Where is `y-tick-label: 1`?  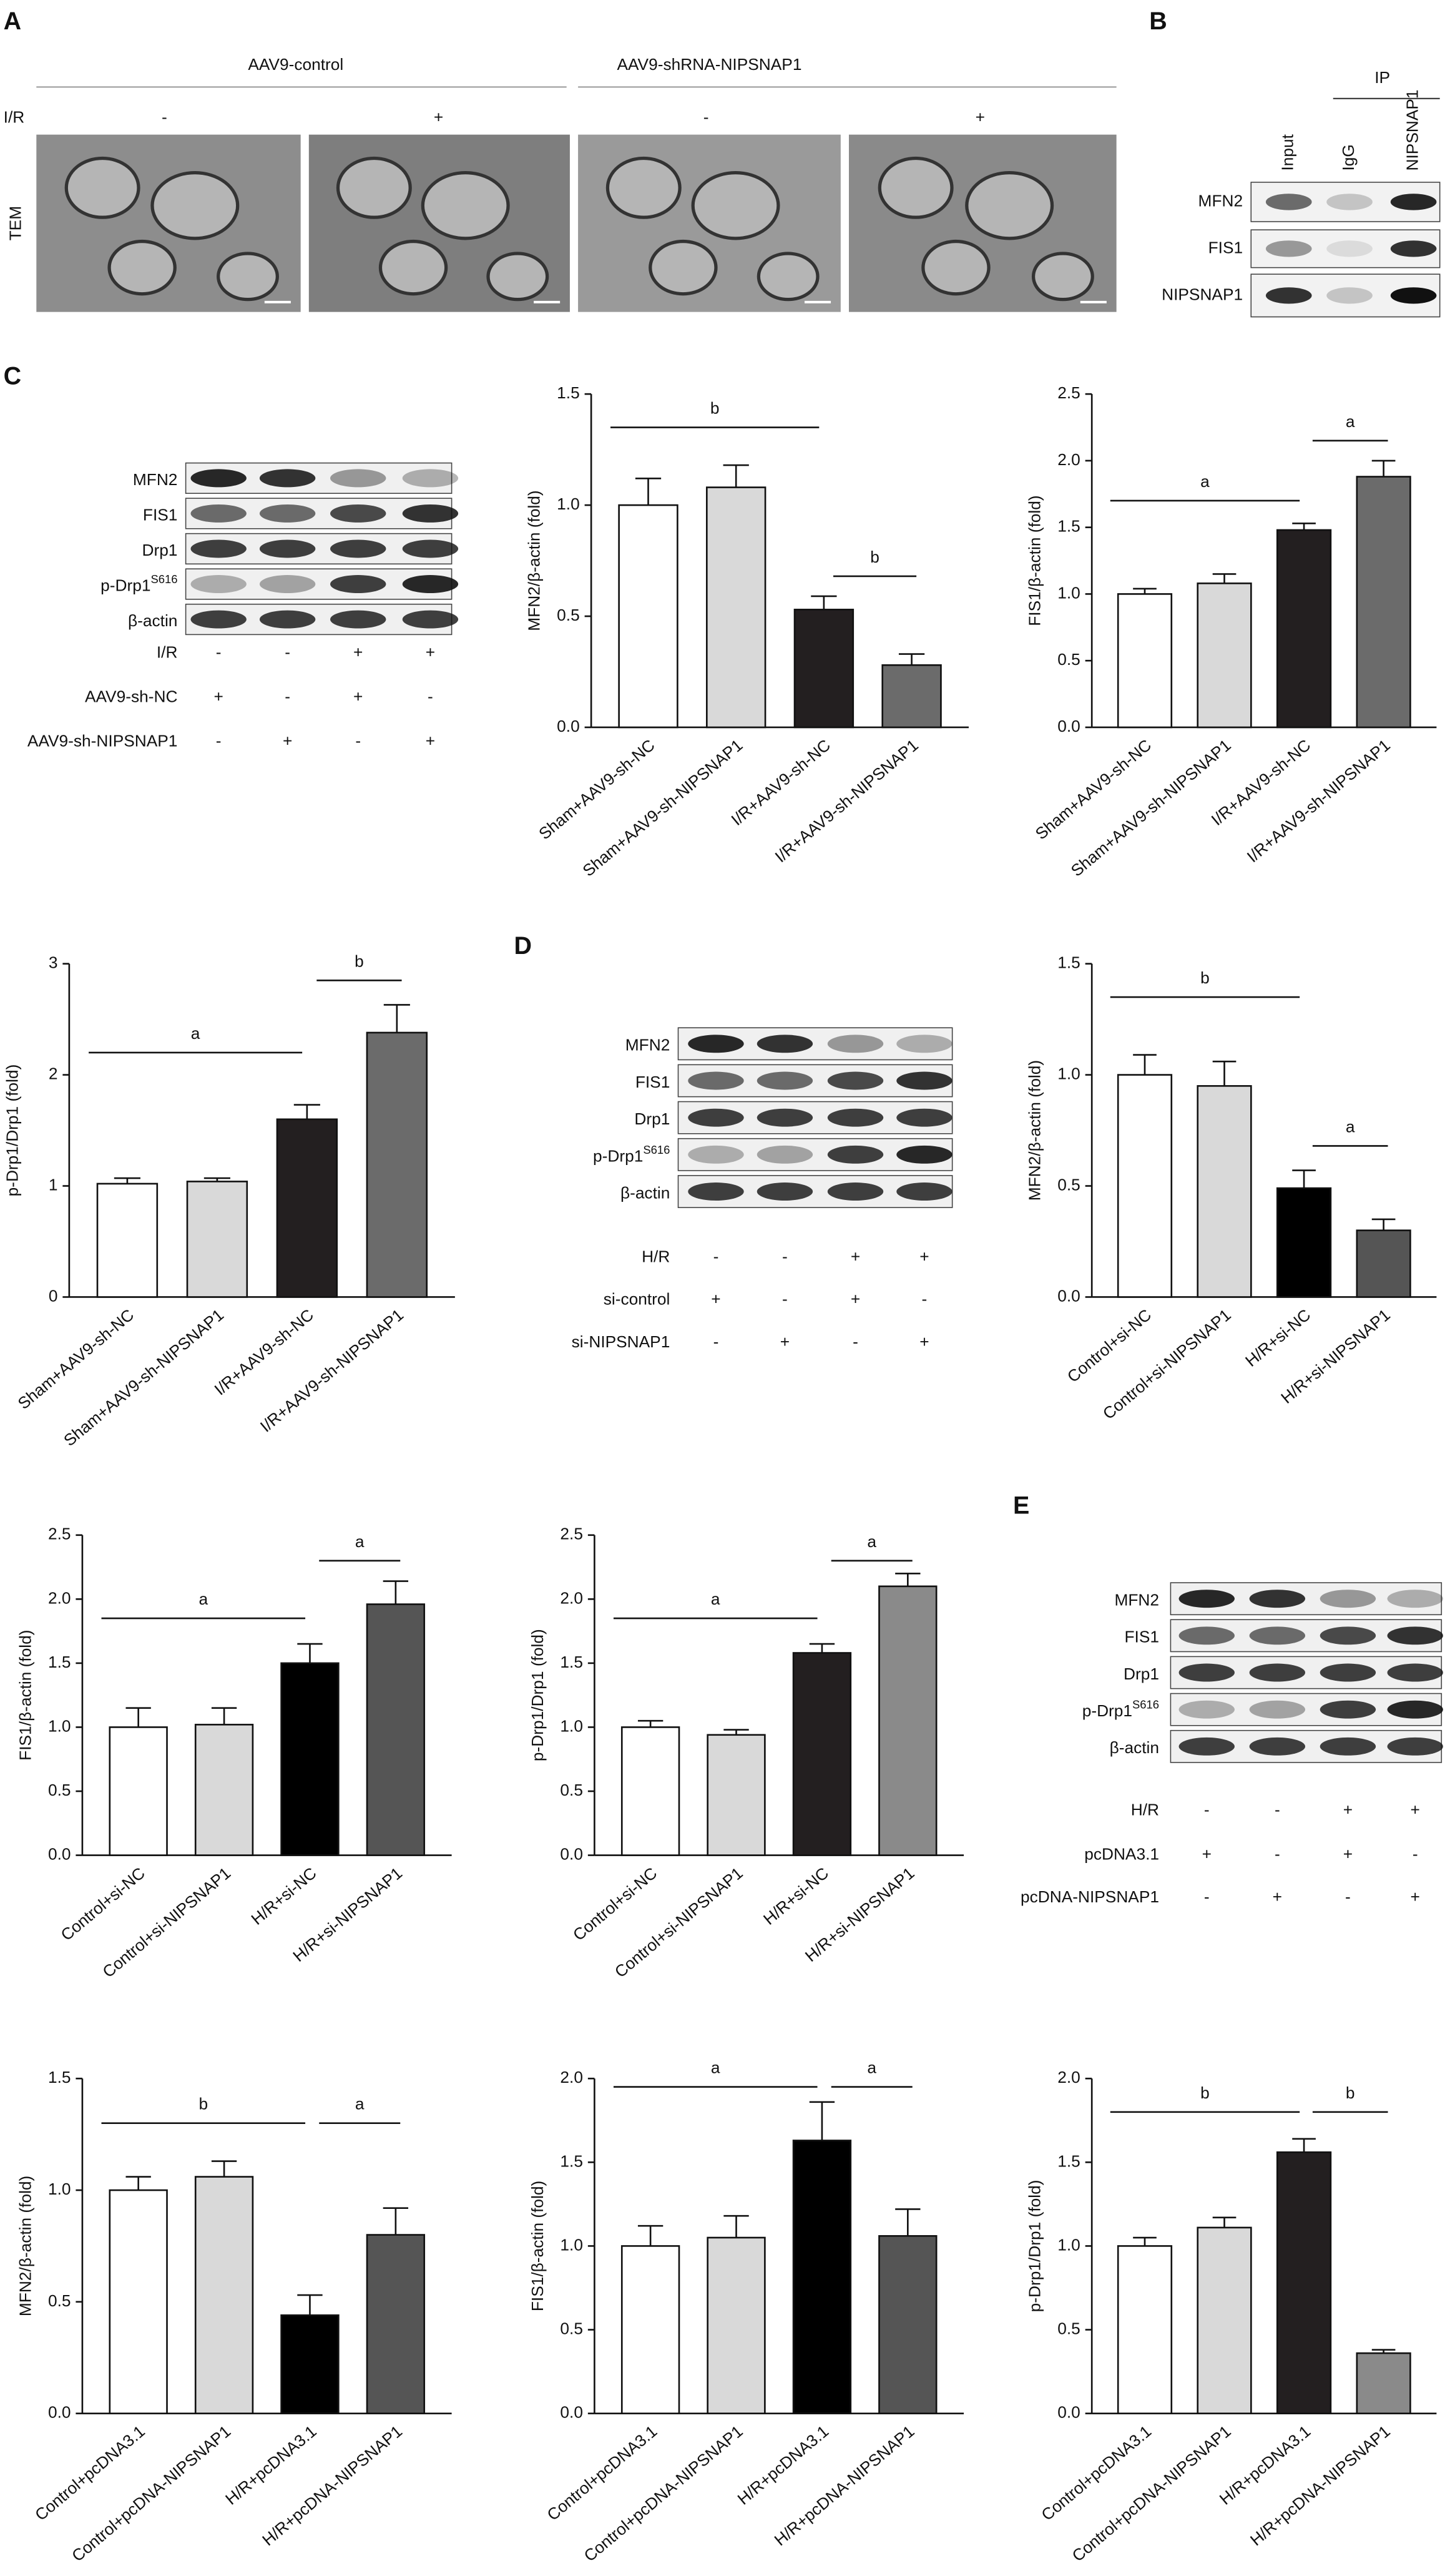 y-tick-label: 1 is located at coordinates (53, 1184).